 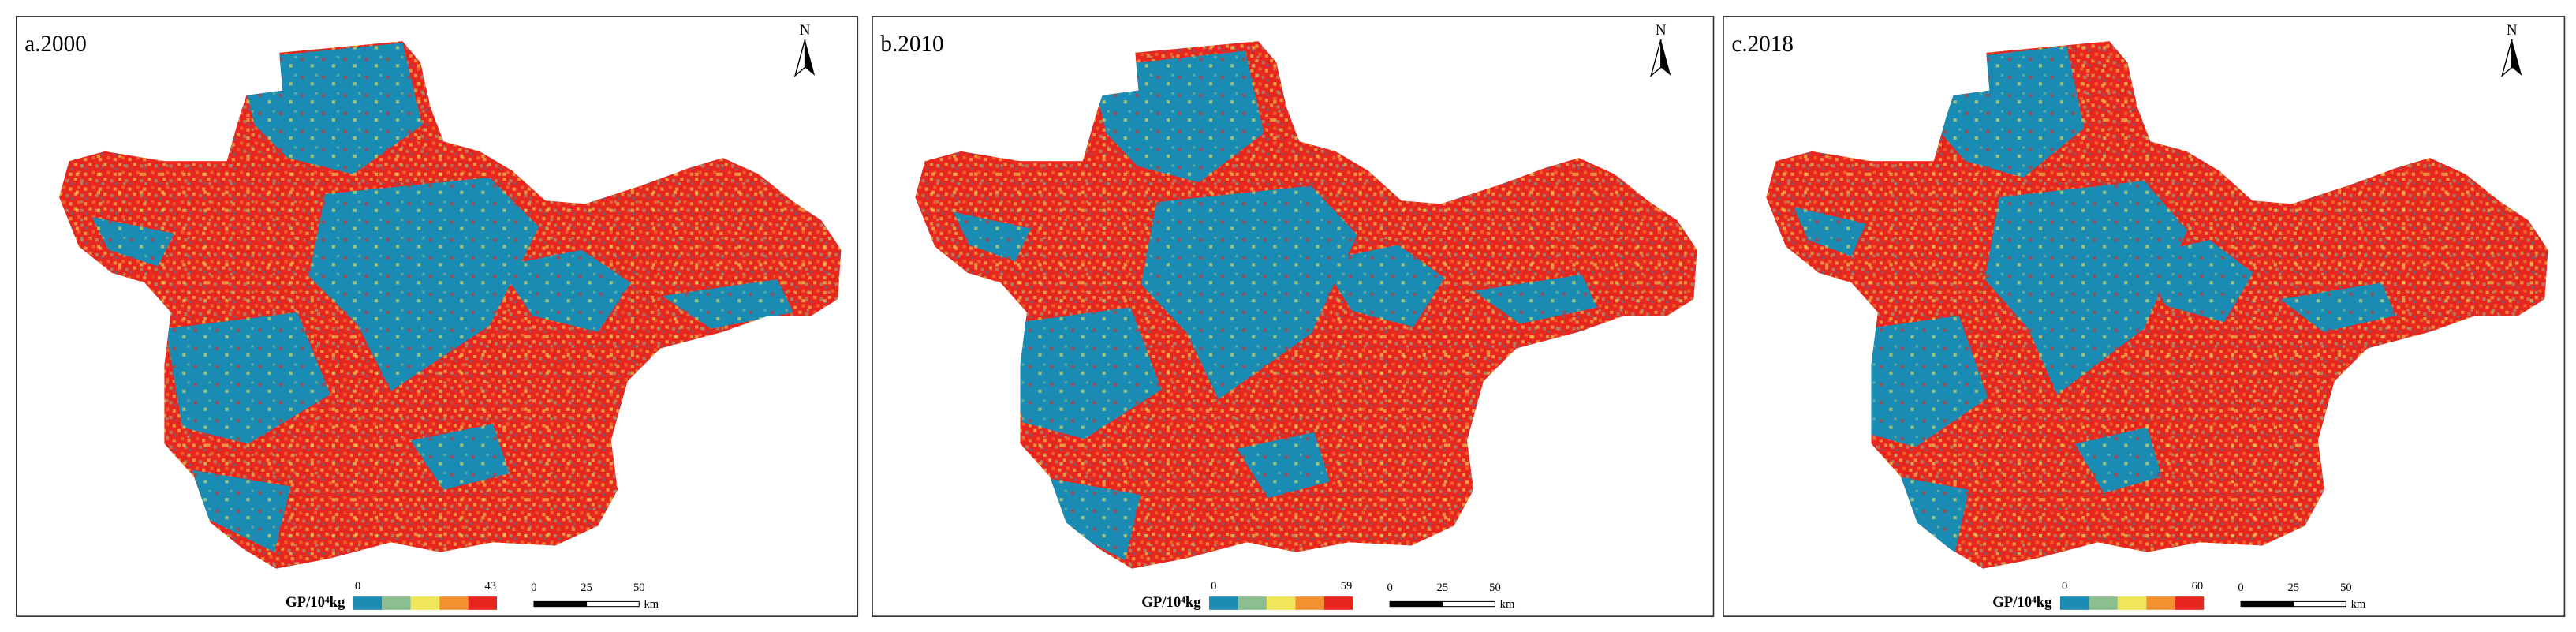 I want to click on legend-max: 43, so click(x=490, y=587).